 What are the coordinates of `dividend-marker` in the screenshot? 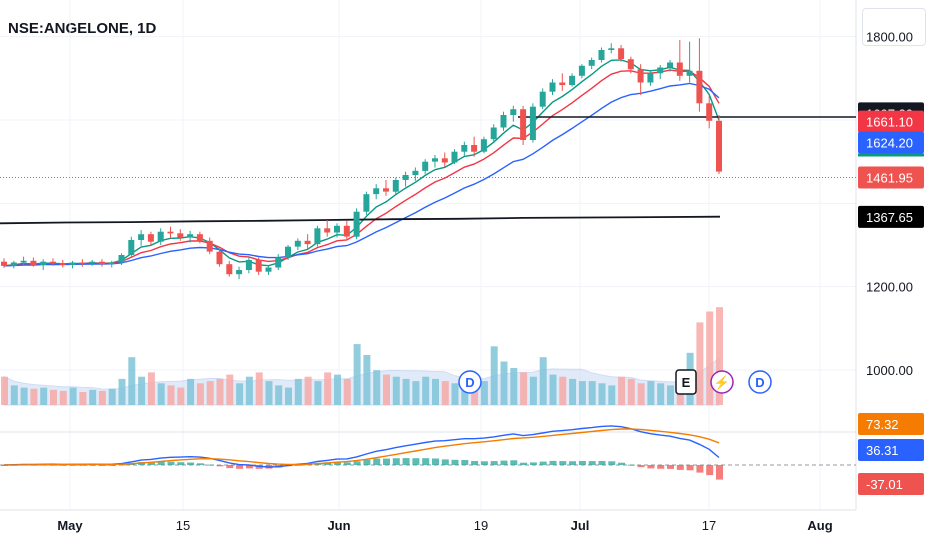 It's located at (760, 382).